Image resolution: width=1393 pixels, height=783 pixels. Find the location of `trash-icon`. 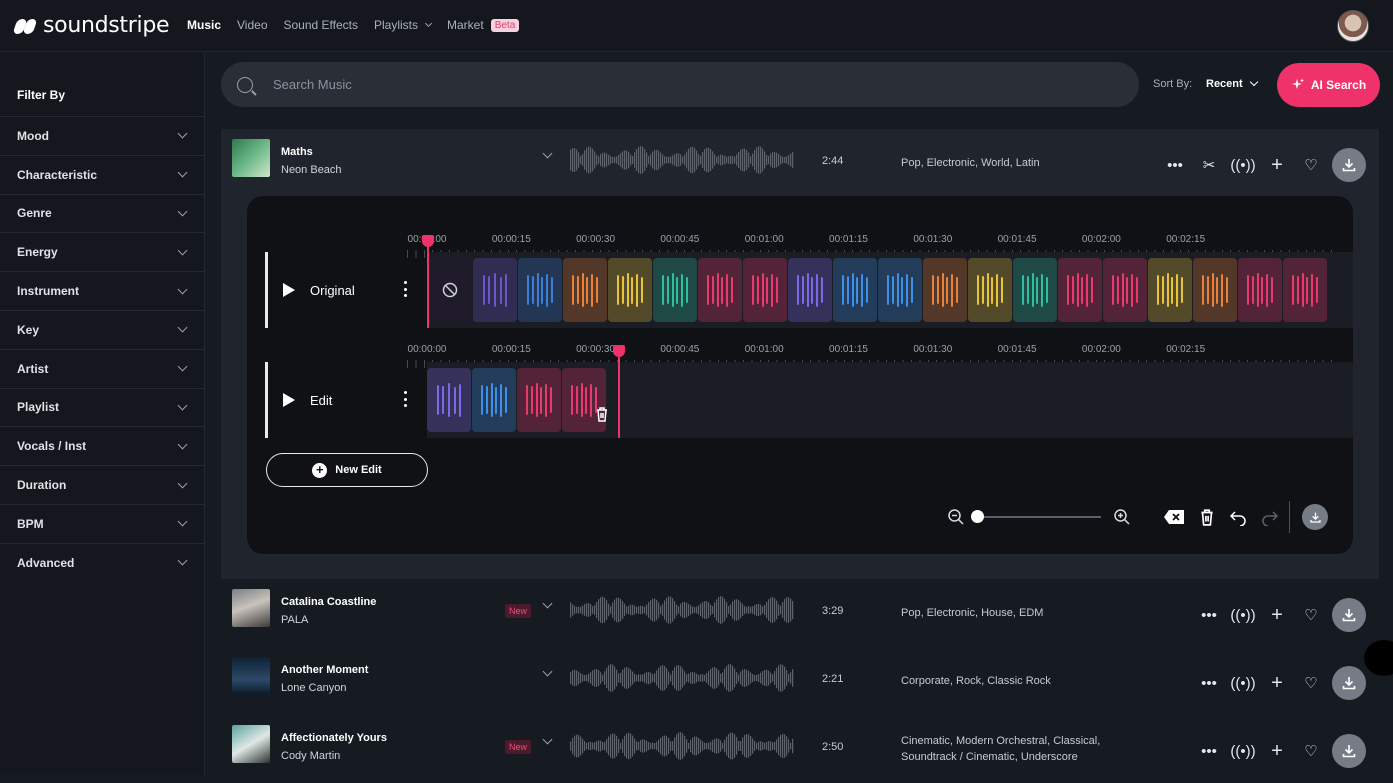

trash-icon is located at coordinates (602, 414).